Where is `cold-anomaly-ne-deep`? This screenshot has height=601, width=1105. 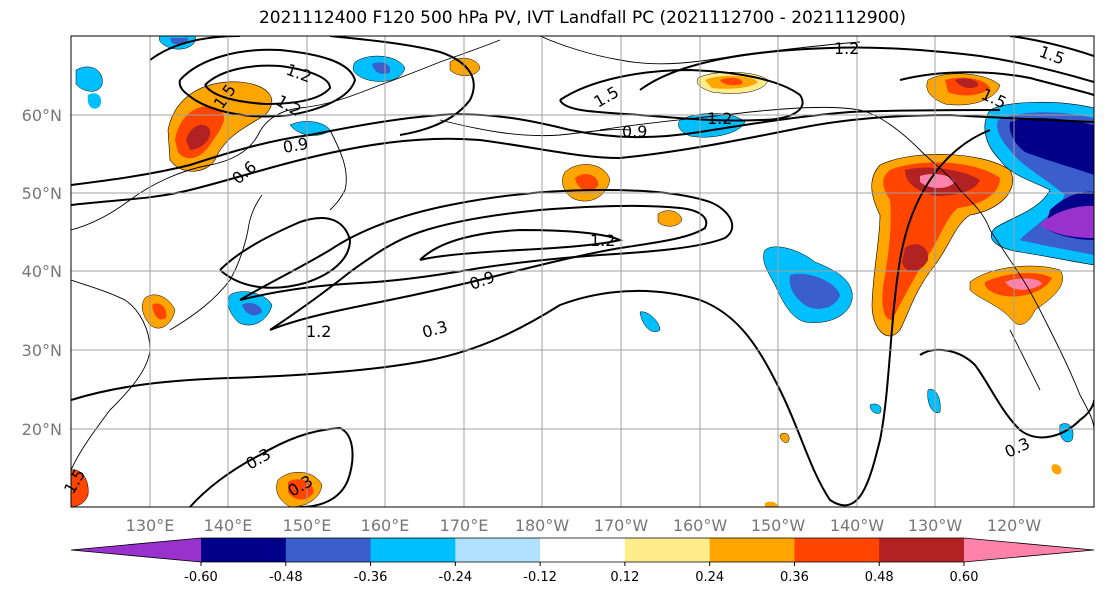
cold-anomaly-ne-deep is located at coordinates (1051, 146).